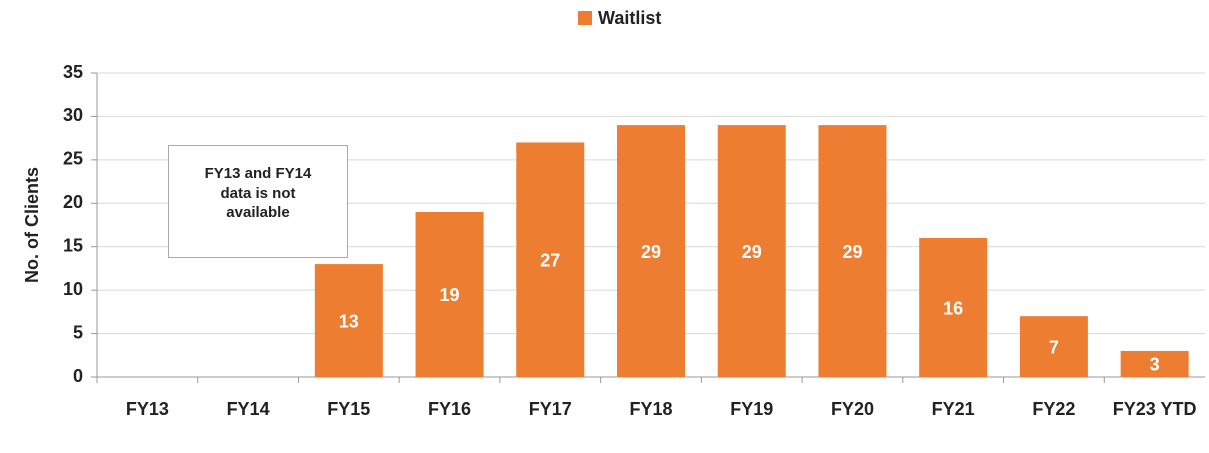 This screenshot has width=1209, height=453. I want to click on x-tick-label: FY19, so click(751, 409).